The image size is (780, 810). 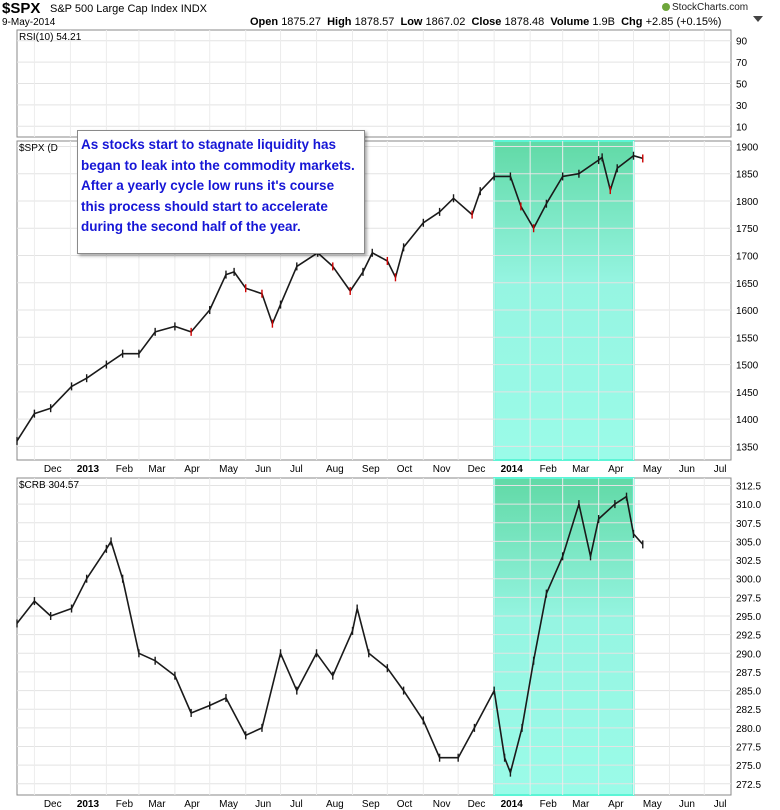 I want to click on y-tick-label: 297.5, so click(x=748, y=598).